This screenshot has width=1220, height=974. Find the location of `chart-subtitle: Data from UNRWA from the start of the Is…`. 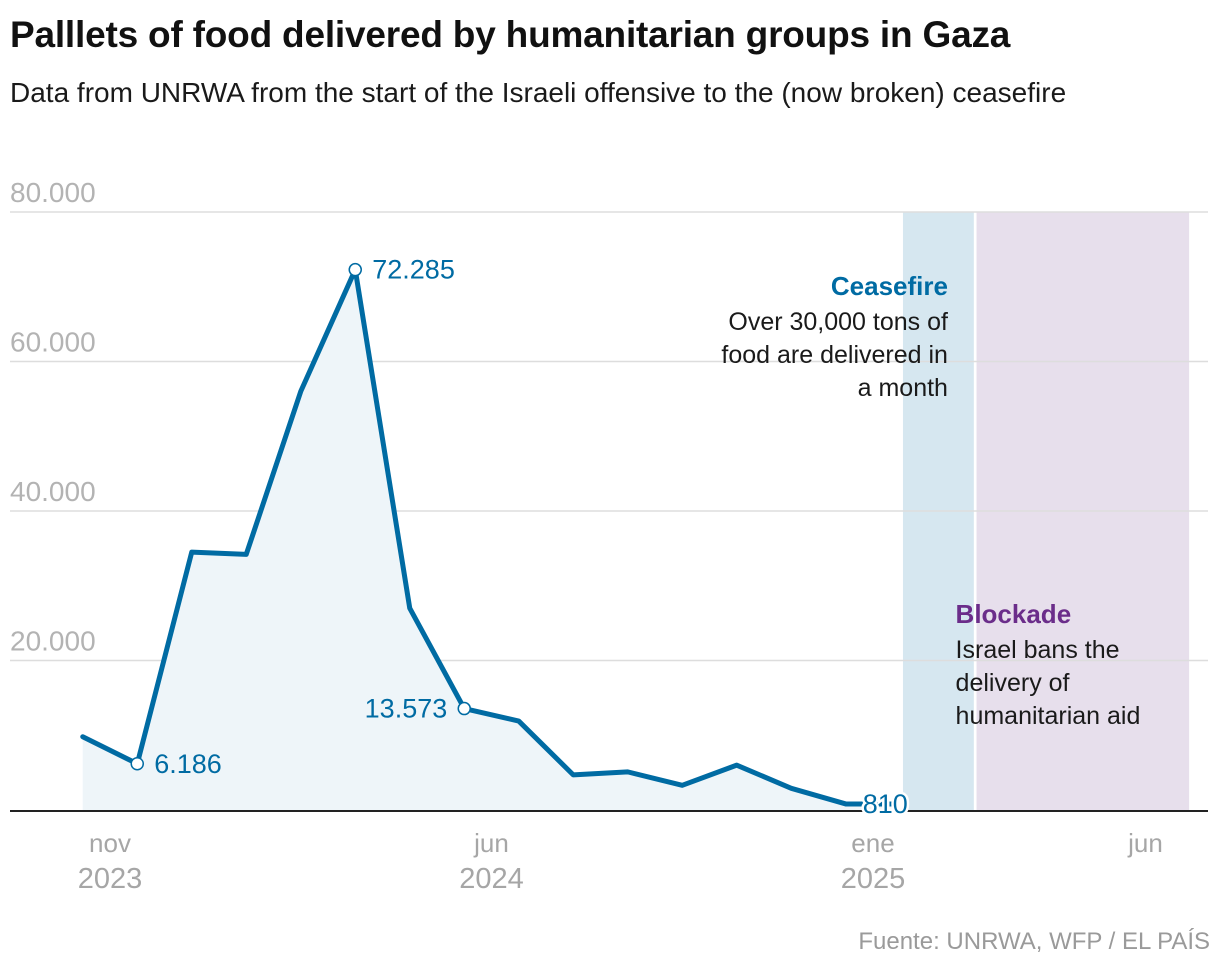

chart-subtitle: Data from UNRWA from the start of the Is… is located at coordinates (538, 92).